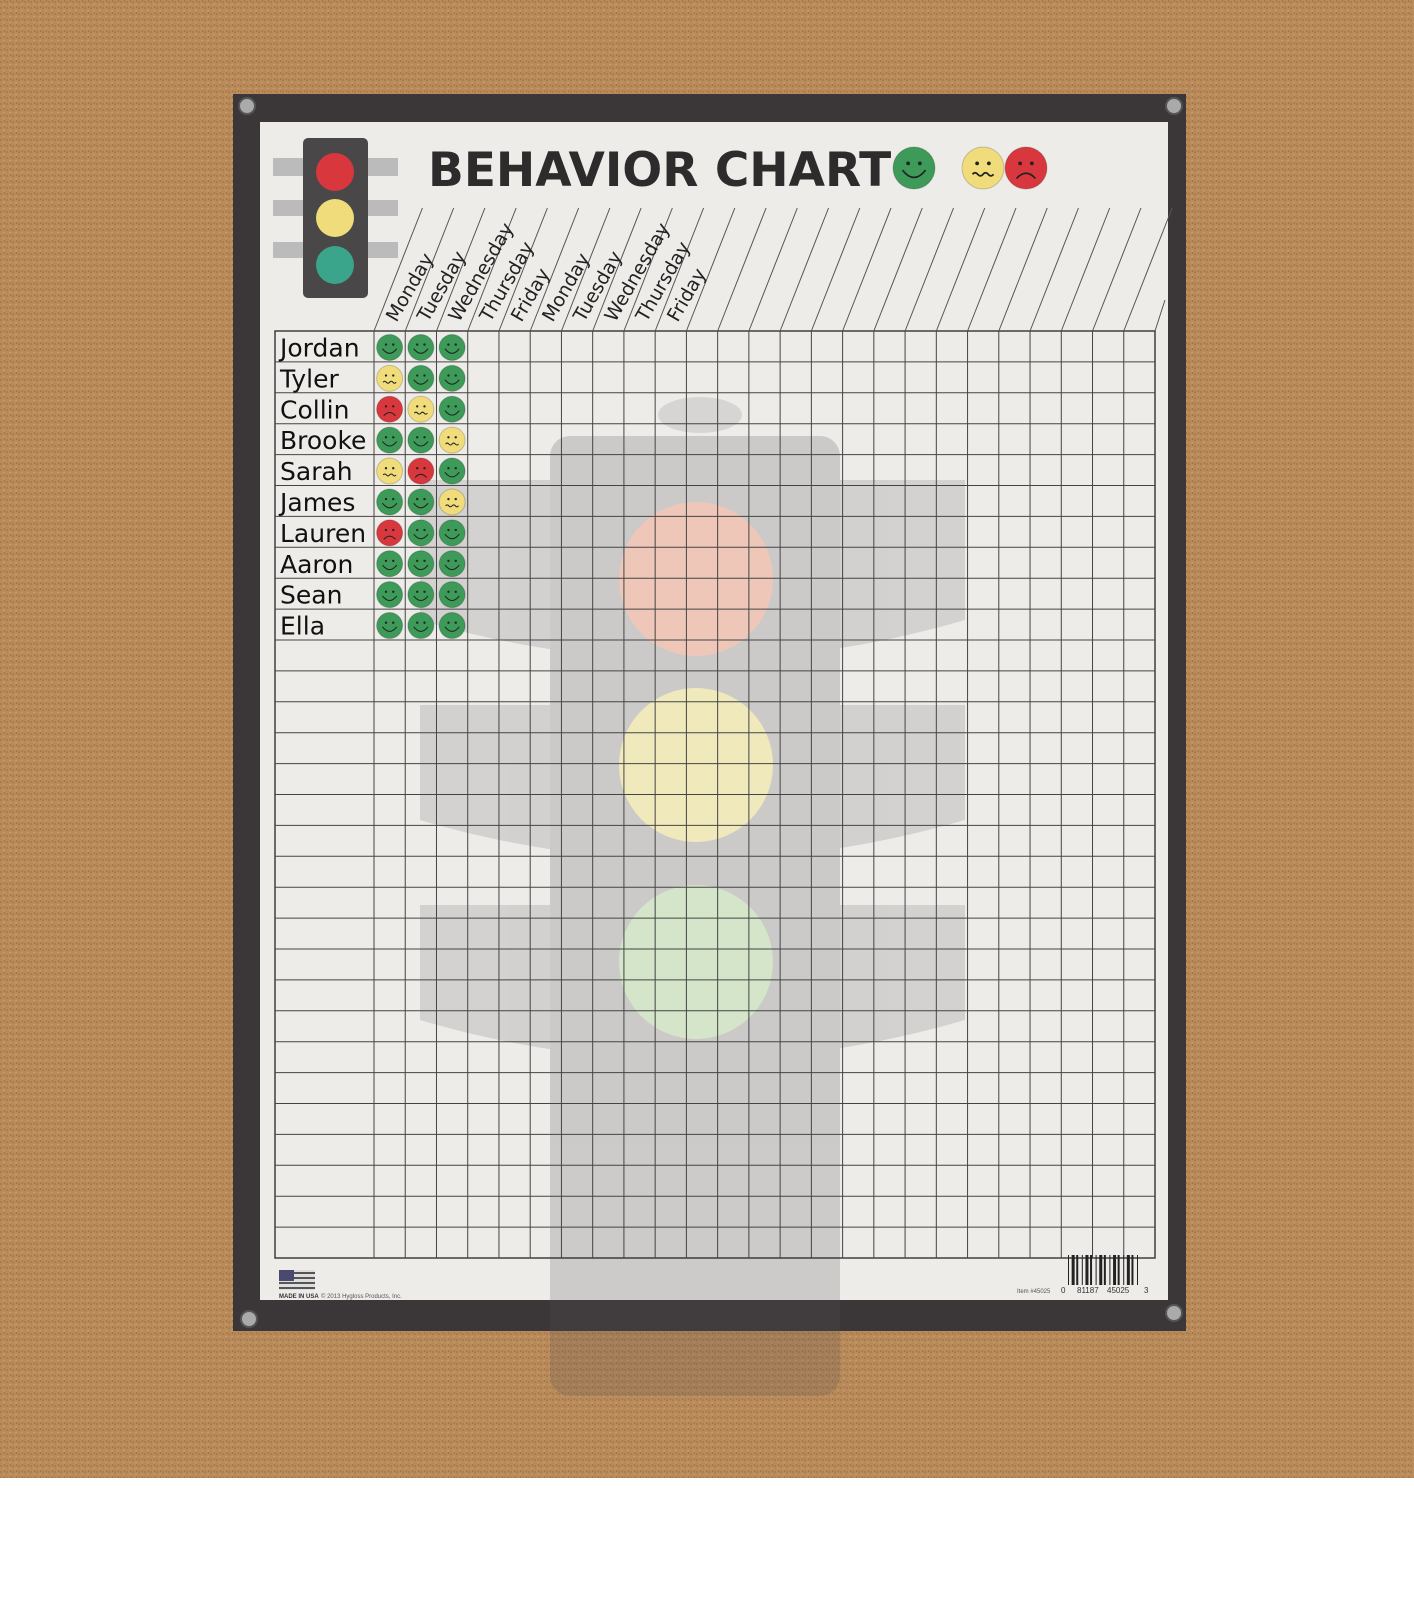 This screenshot has height=1600, width=1414. Describe the element at coordinates (1103, 1270) in the screenshot. I see `barcode` at that location.